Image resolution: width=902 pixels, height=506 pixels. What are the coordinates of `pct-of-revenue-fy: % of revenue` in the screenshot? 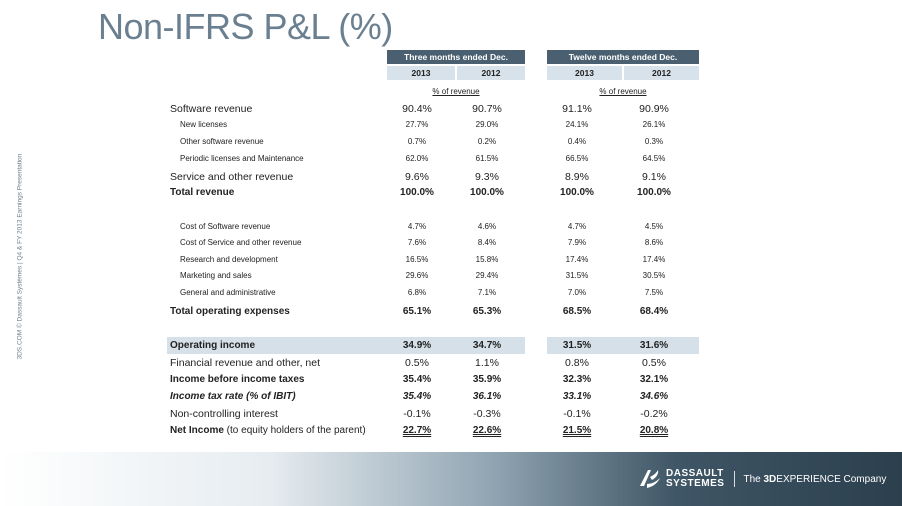 It's located at (623, 91).